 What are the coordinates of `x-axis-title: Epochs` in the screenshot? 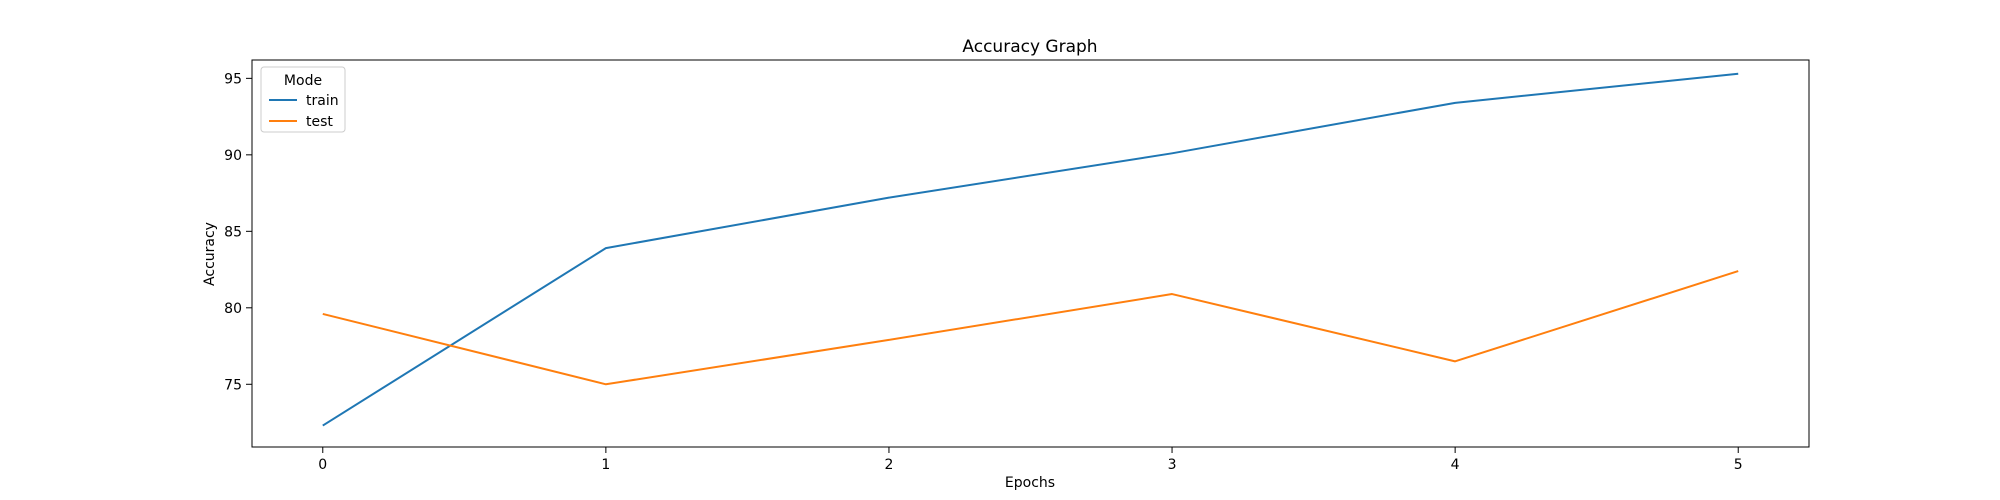 It's located at (1030, 483).